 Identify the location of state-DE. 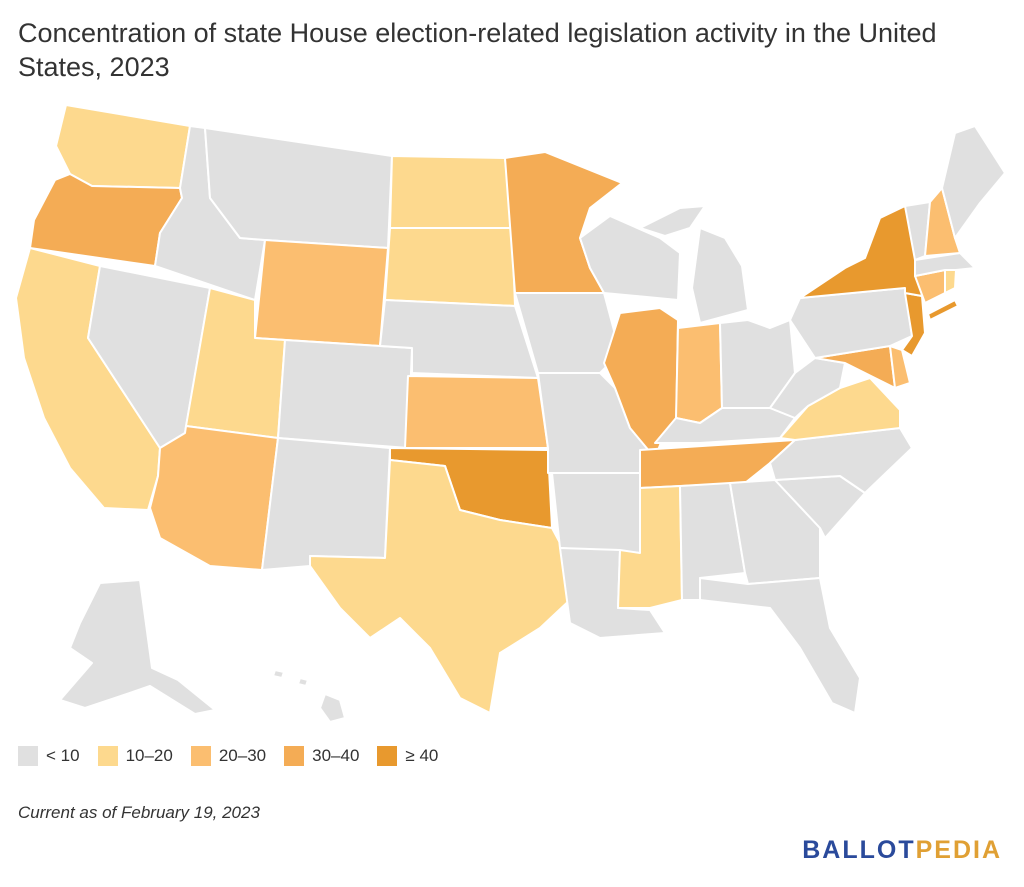
(900, 367).